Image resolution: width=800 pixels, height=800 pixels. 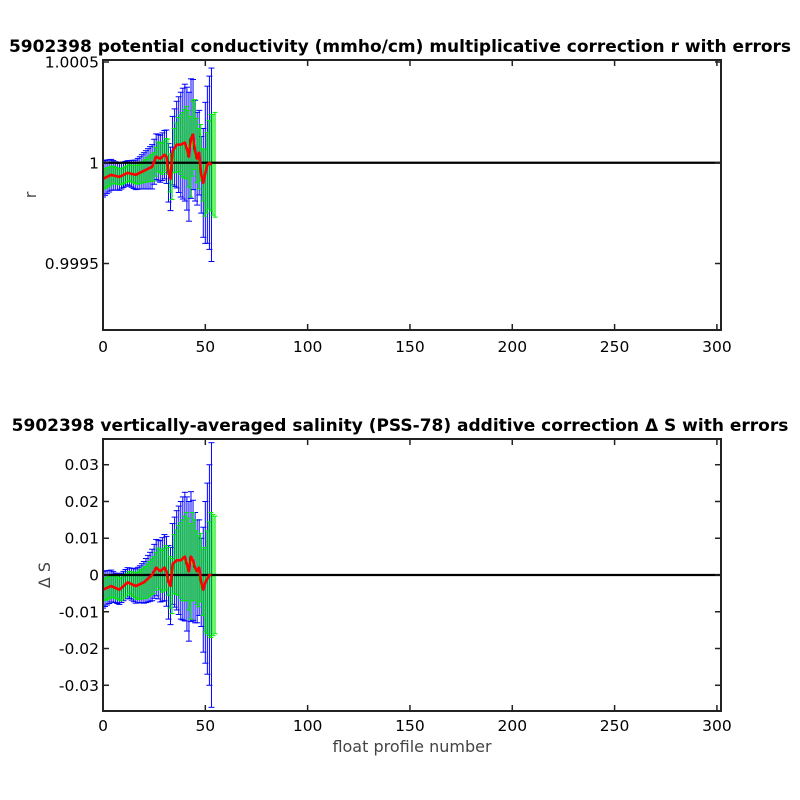 What do you see at coordinates (30, 194) in the screenshot?
I see `y-axis-label: r` at bounding box center [30, 194].